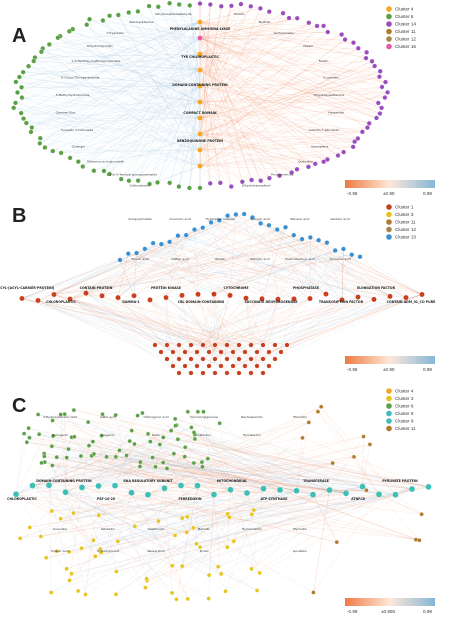  What do you see at coordinates (389, 214) in the screenshot?
I see `legend-swatch` at bounding box center [389, 214].